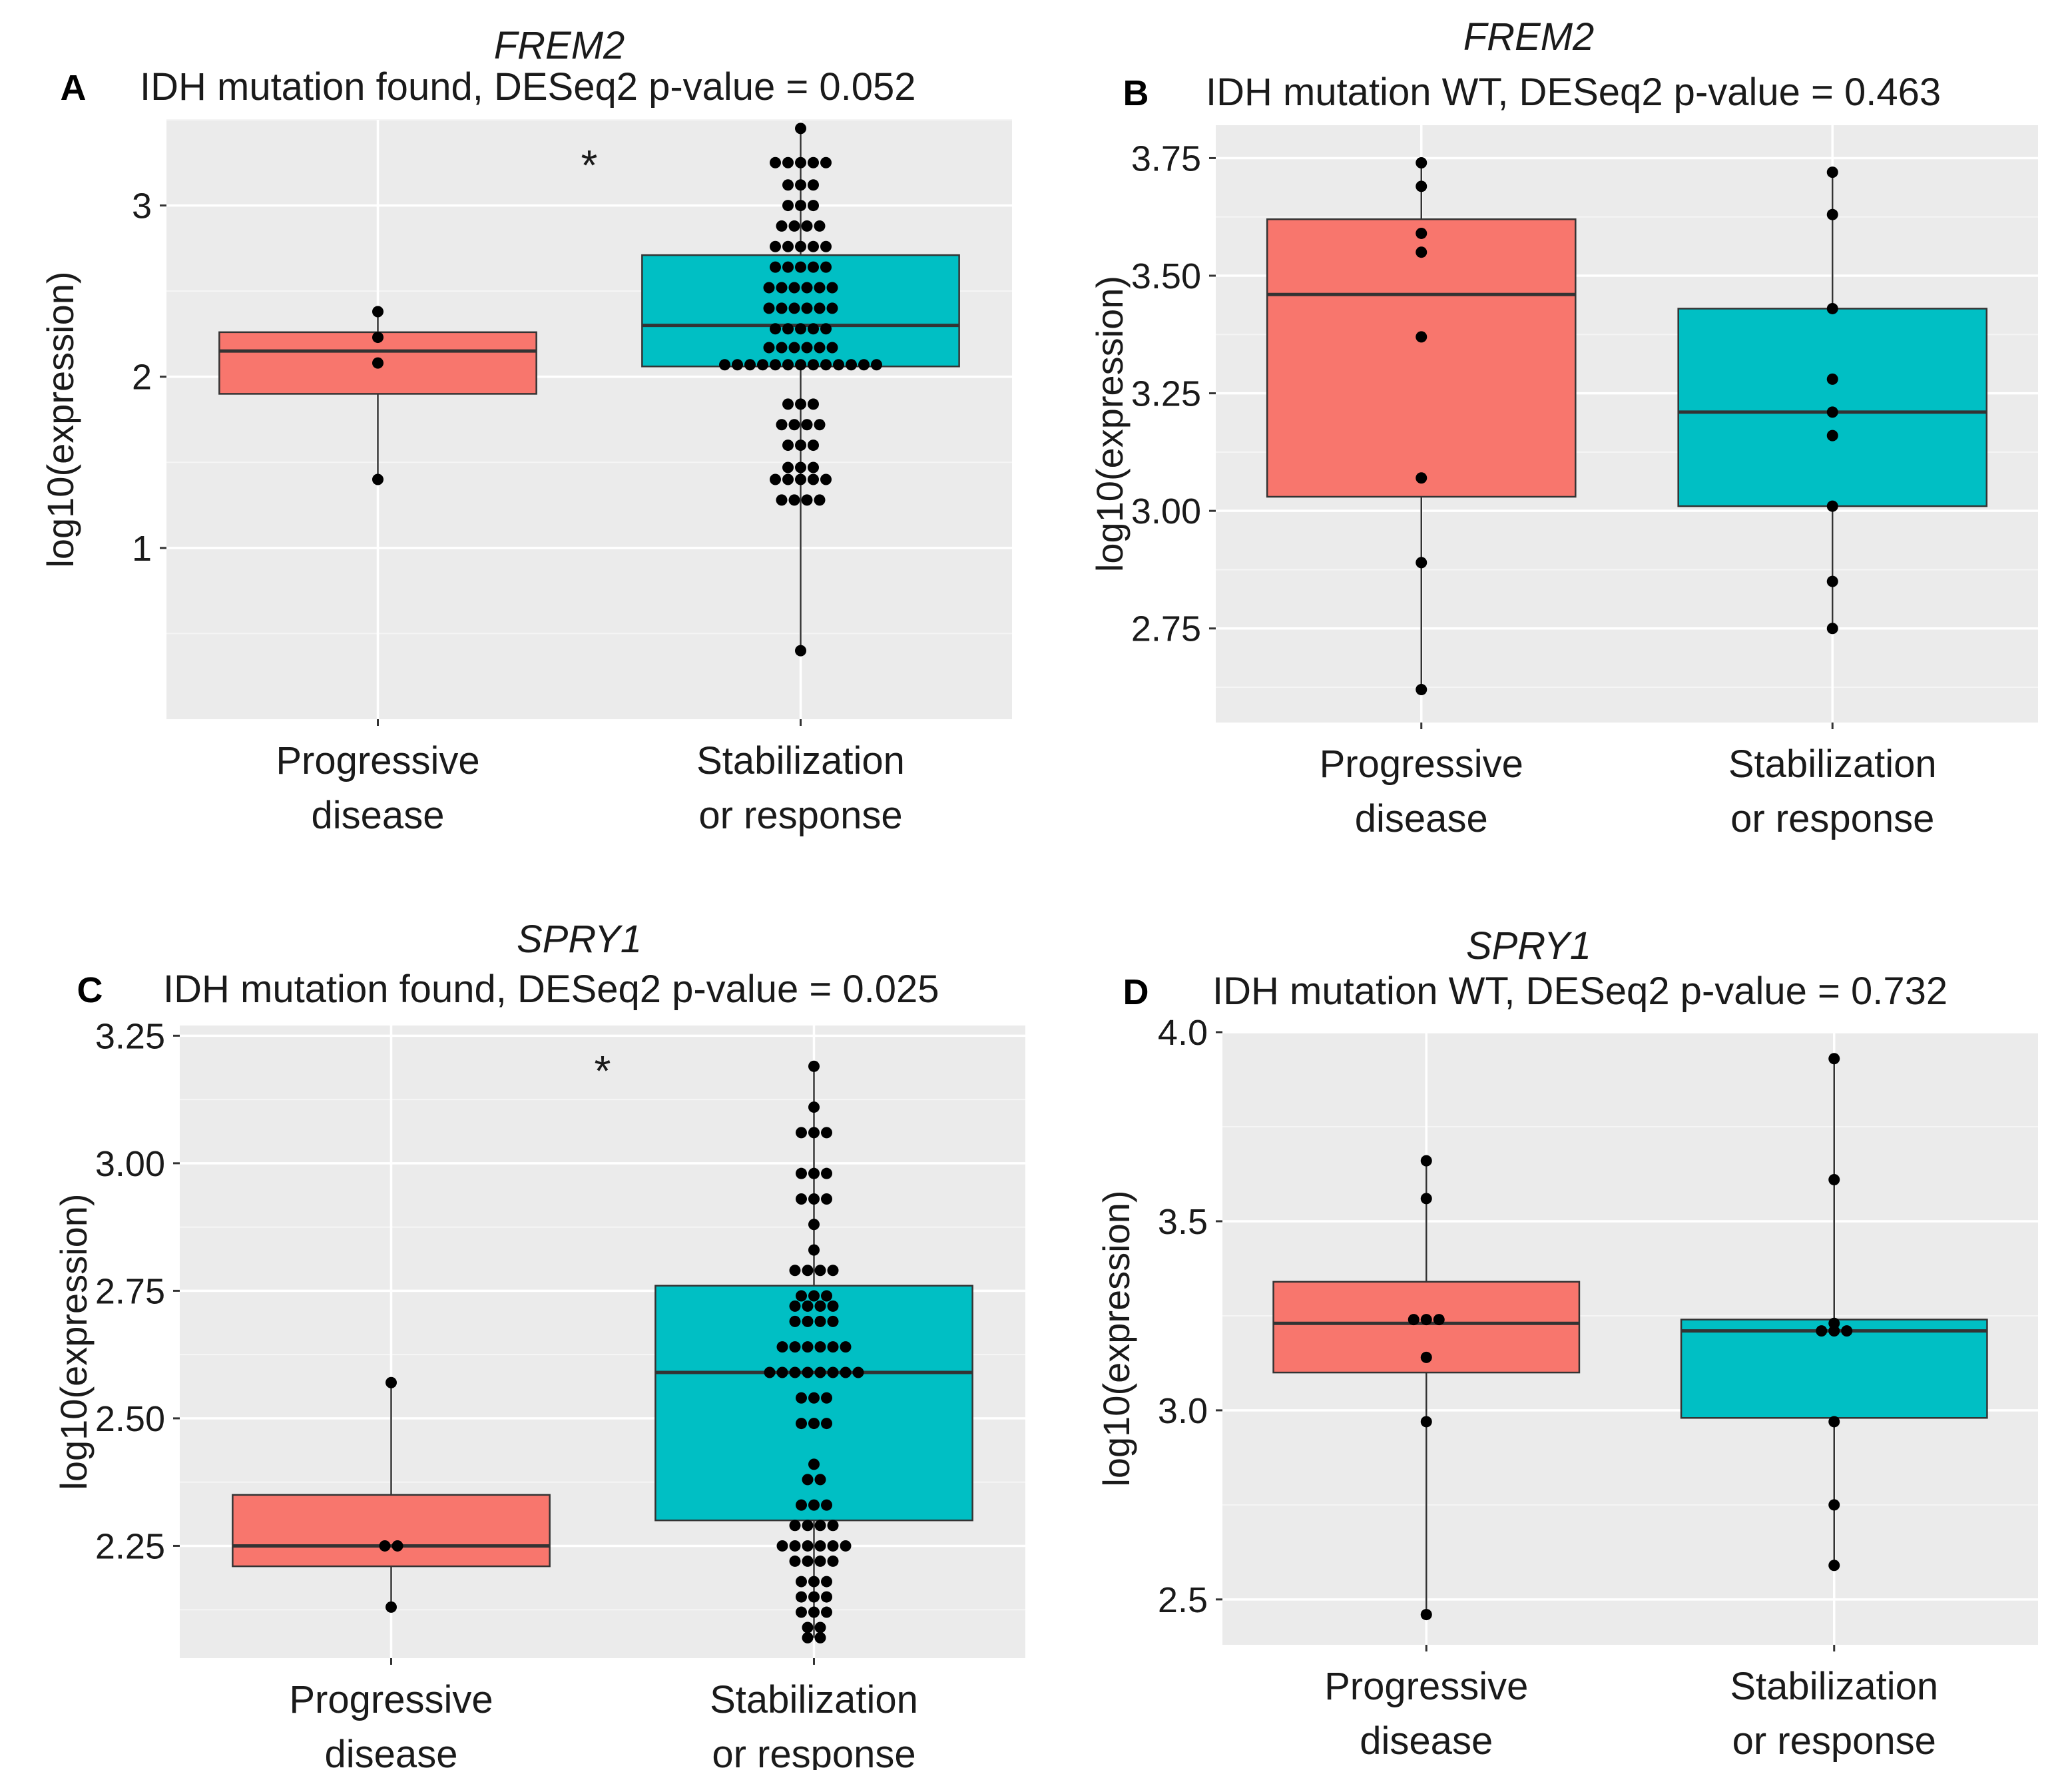 This screenshot has width=2072, height=1770. Describe the element at coordinates (1183, 1033) in the screenshot. I see `y-tick-label: 4.0` at that location.